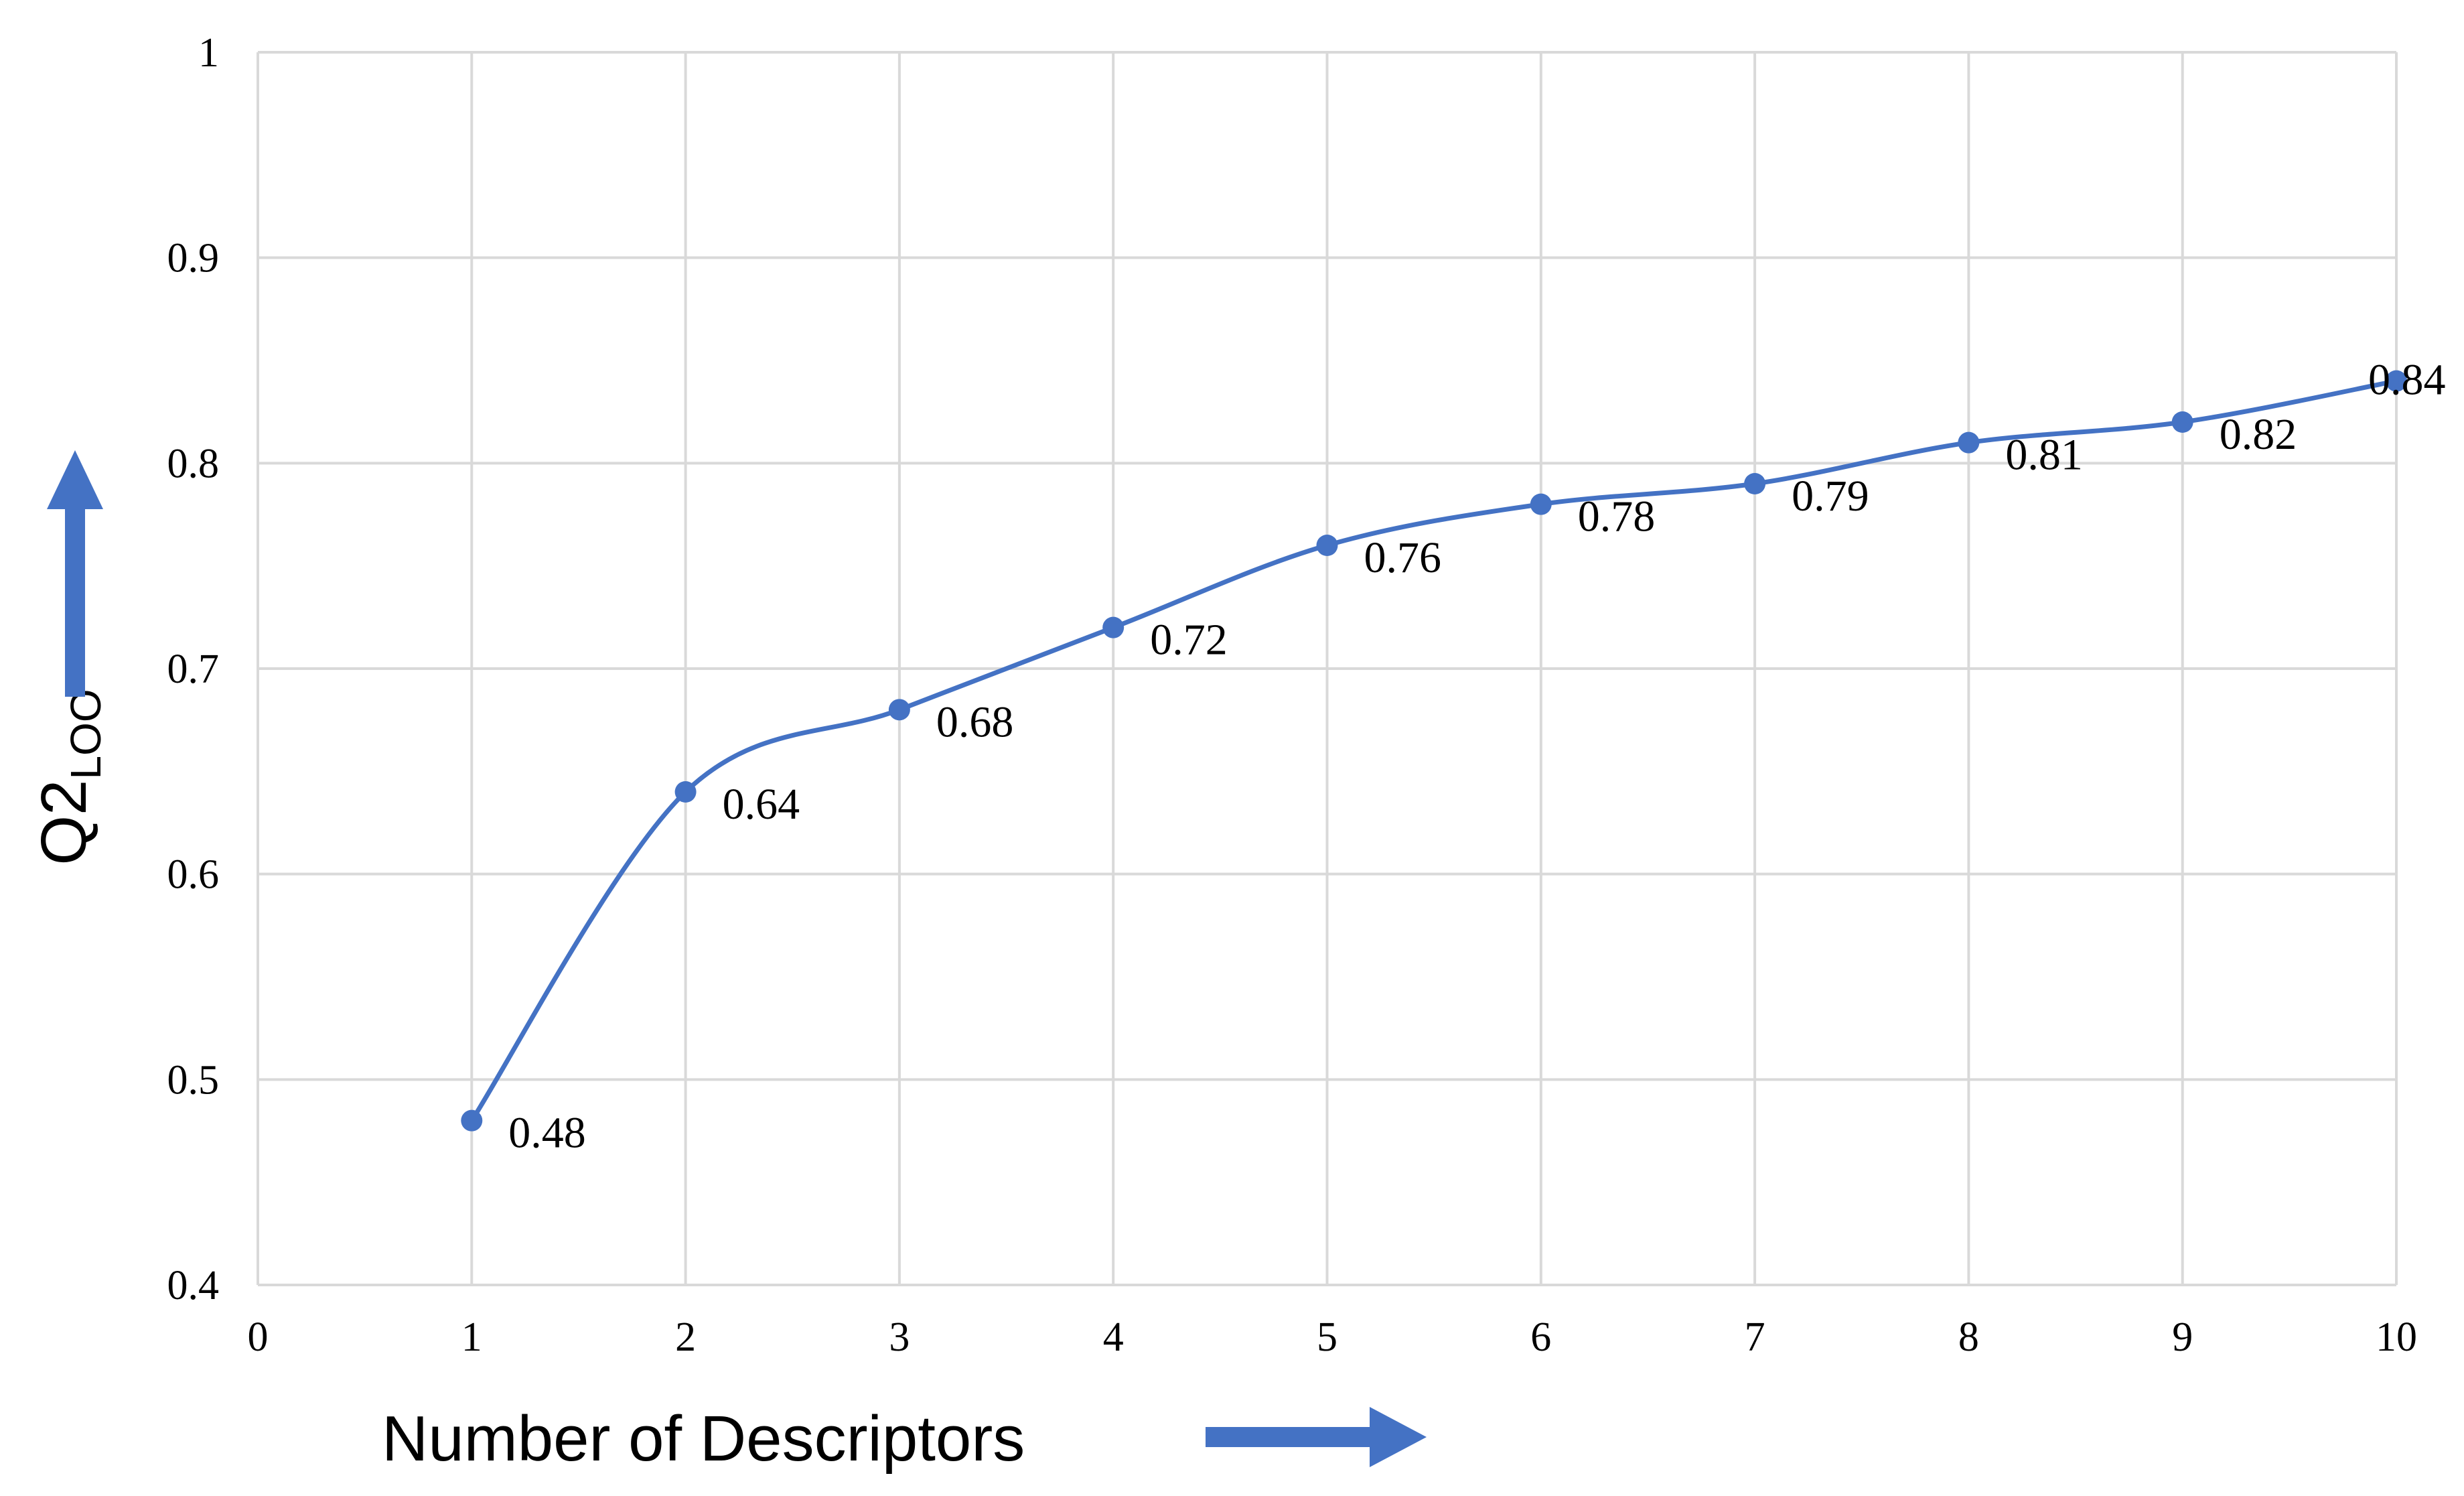 The height and width of the screenshot is (1496, 2464). What do you see at coordinates (1316, 1437) in the screenshot?
I see `x-axis-arrow-icon` at bounding box center [1316, 1437].